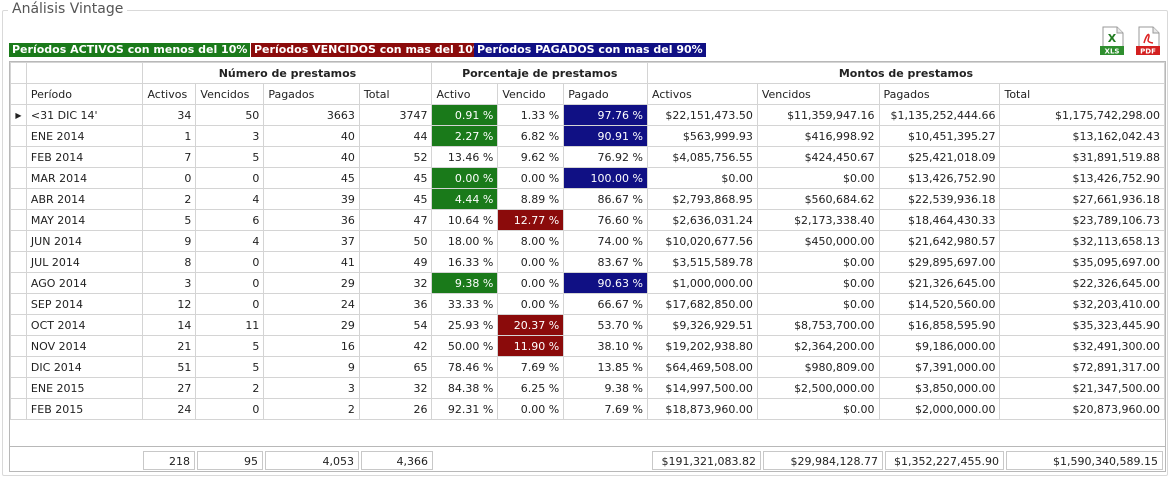  Describe the element at coordinates (395, 325) in the screenshot. I see `cell-total: 54` at that location.